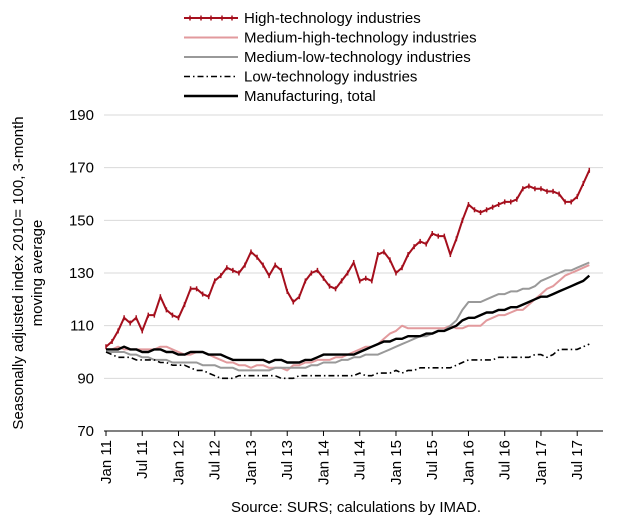 The image size is (622, 527). What do you see at coordinates (142, 459) in the screenshot?
I see `x-tick-label: Jul 11` at bounding box center [142, 459].